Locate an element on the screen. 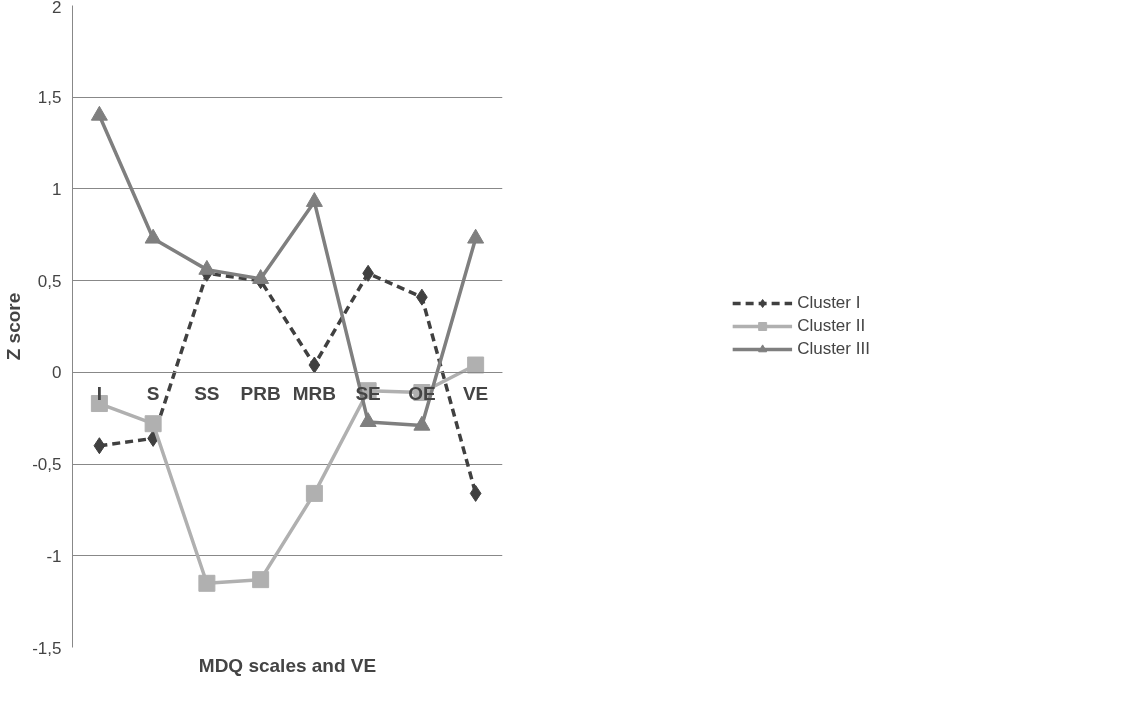 The image size is (1135, 706). y-tick-label: -1 is located at coordinates (54, 556).